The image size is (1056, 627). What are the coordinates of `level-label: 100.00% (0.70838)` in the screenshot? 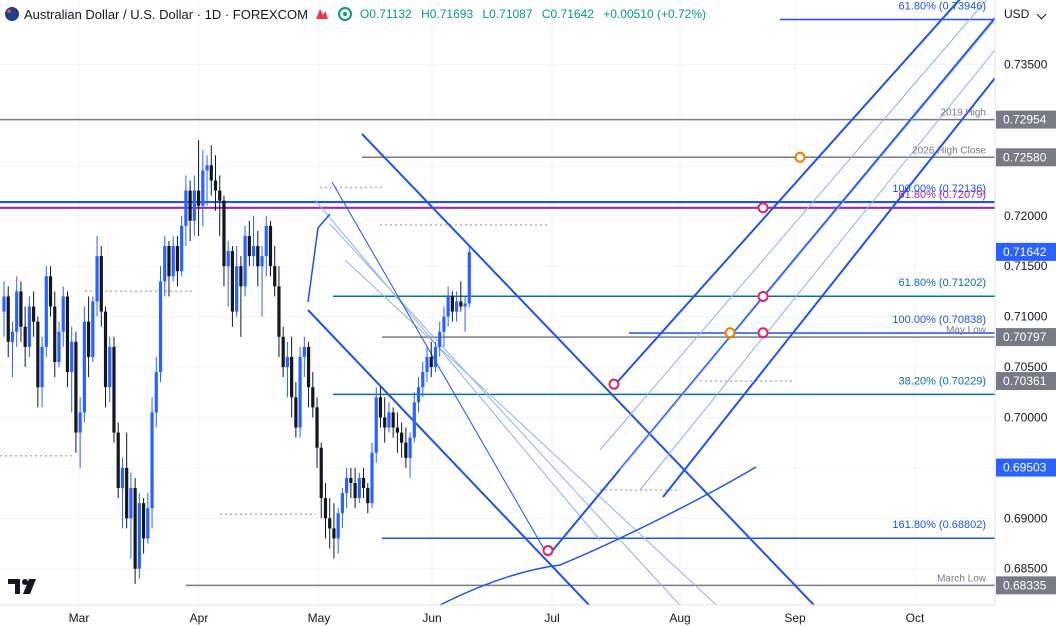 It's located at (939, 320).